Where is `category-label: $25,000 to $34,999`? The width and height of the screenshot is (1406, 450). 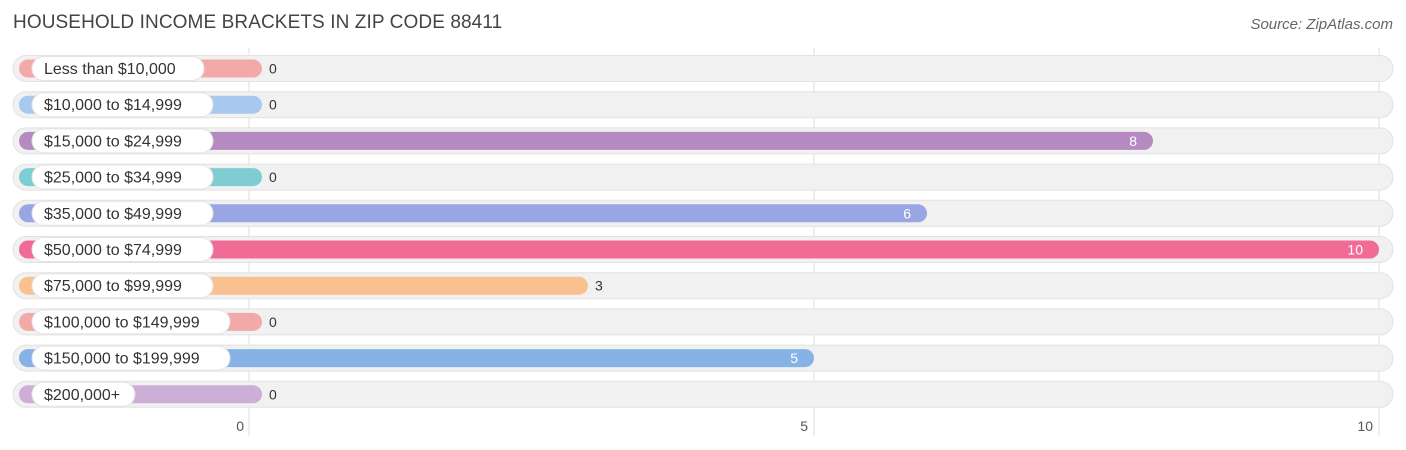
category-label: $25,000 to $34,999 is located at coordinates (113, 178).